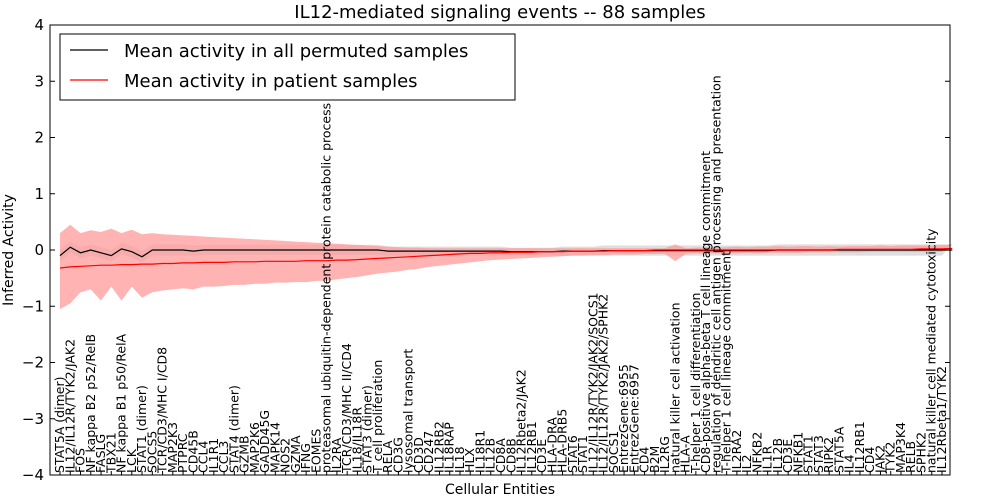 This screenshot has height=500, width=1000. What do you see at coordinates (203, 457) in the screenshot?
I see `x-tick-label: CCL4` at bounding box center [203, 457].